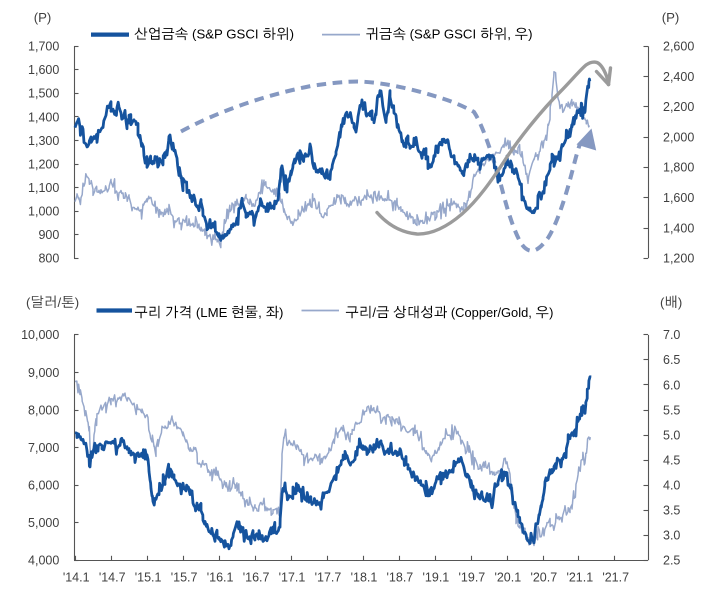 This screenshot has width=716, height=602. What do you see at coordinates (671, 511) in the screenshot?
I see `svg-text: 3.5` at bounding box center [671, 511].